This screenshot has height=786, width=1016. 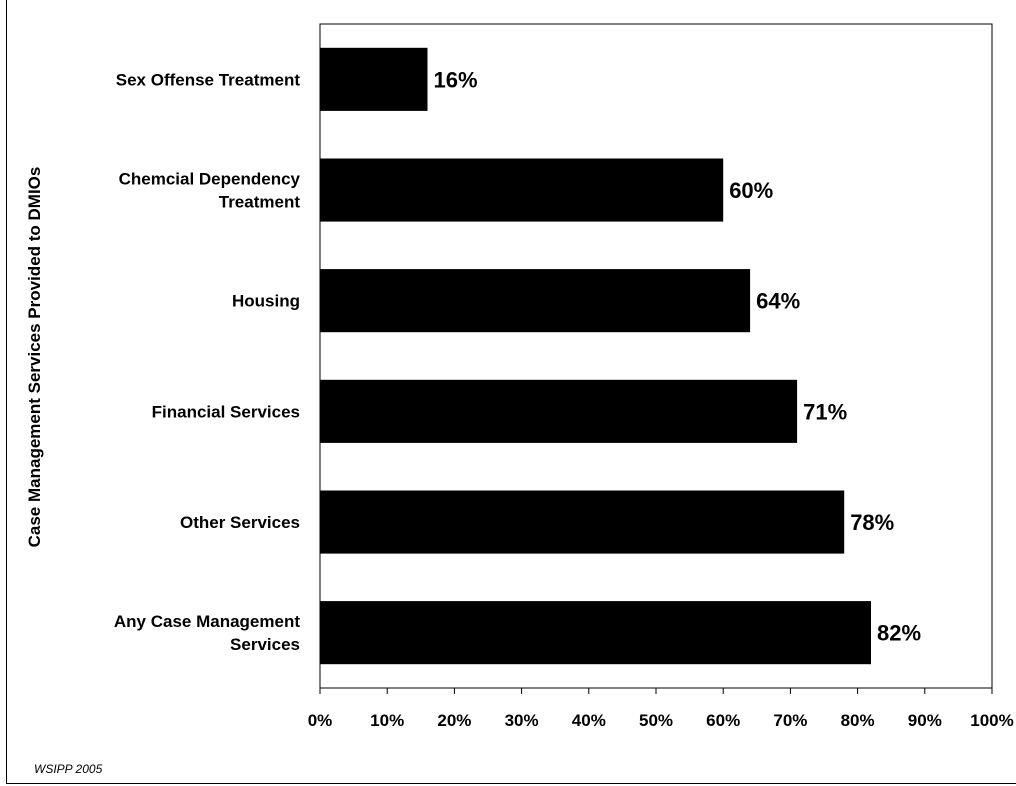 I want to click on category-label-4: Financial Services, so click(x=226, y=411).